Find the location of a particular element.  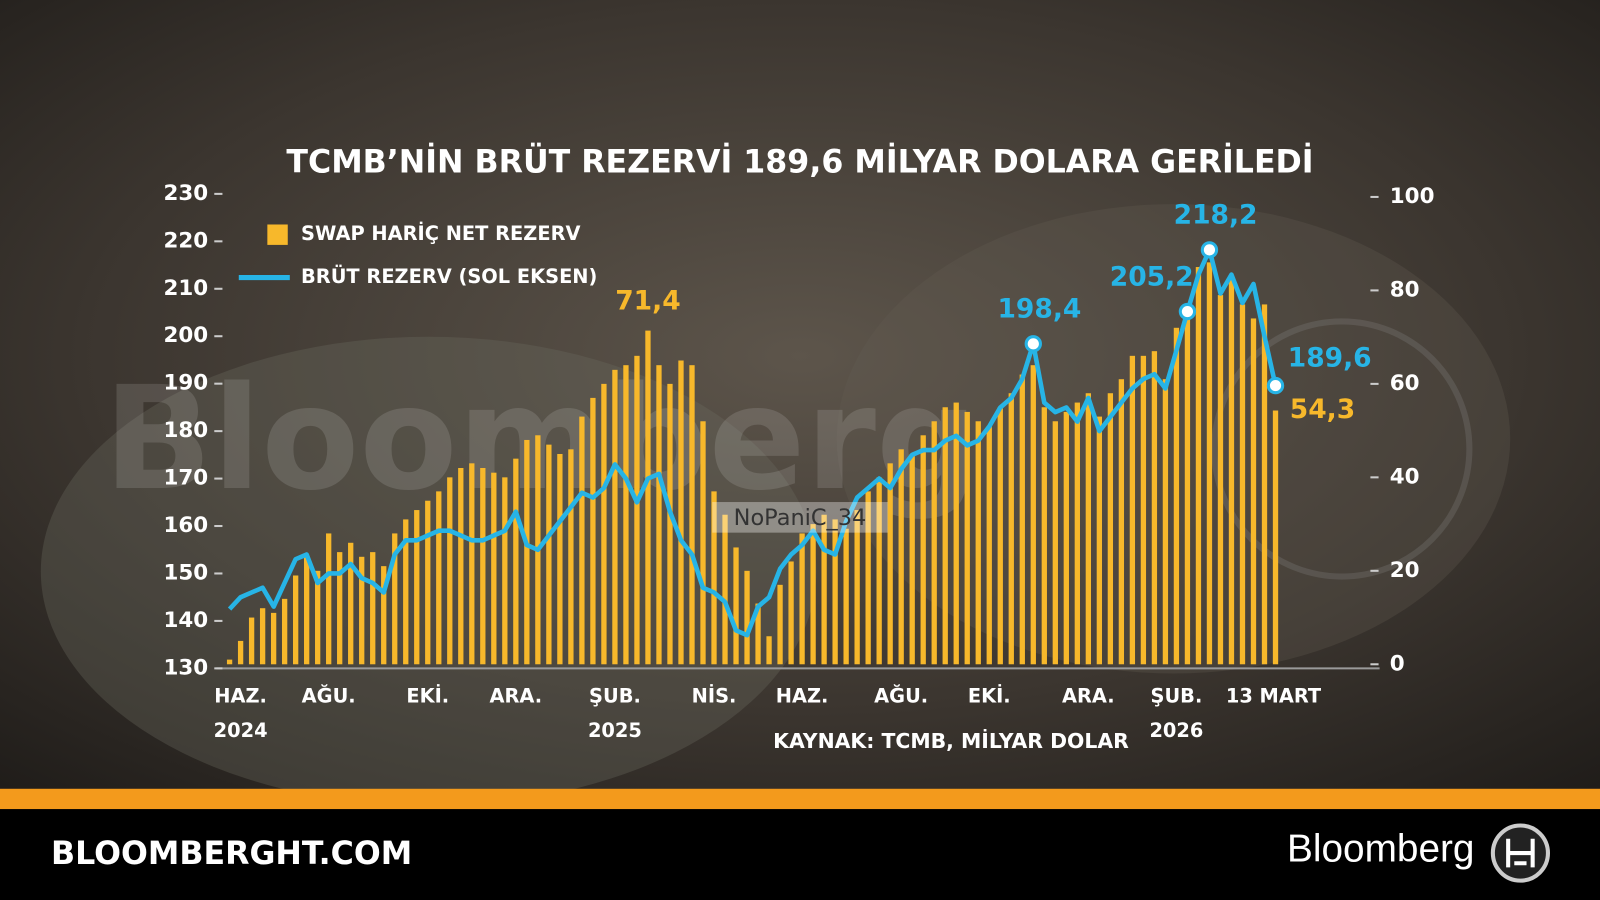

y-tick-label: 210 is located at coordinates (185, 288).